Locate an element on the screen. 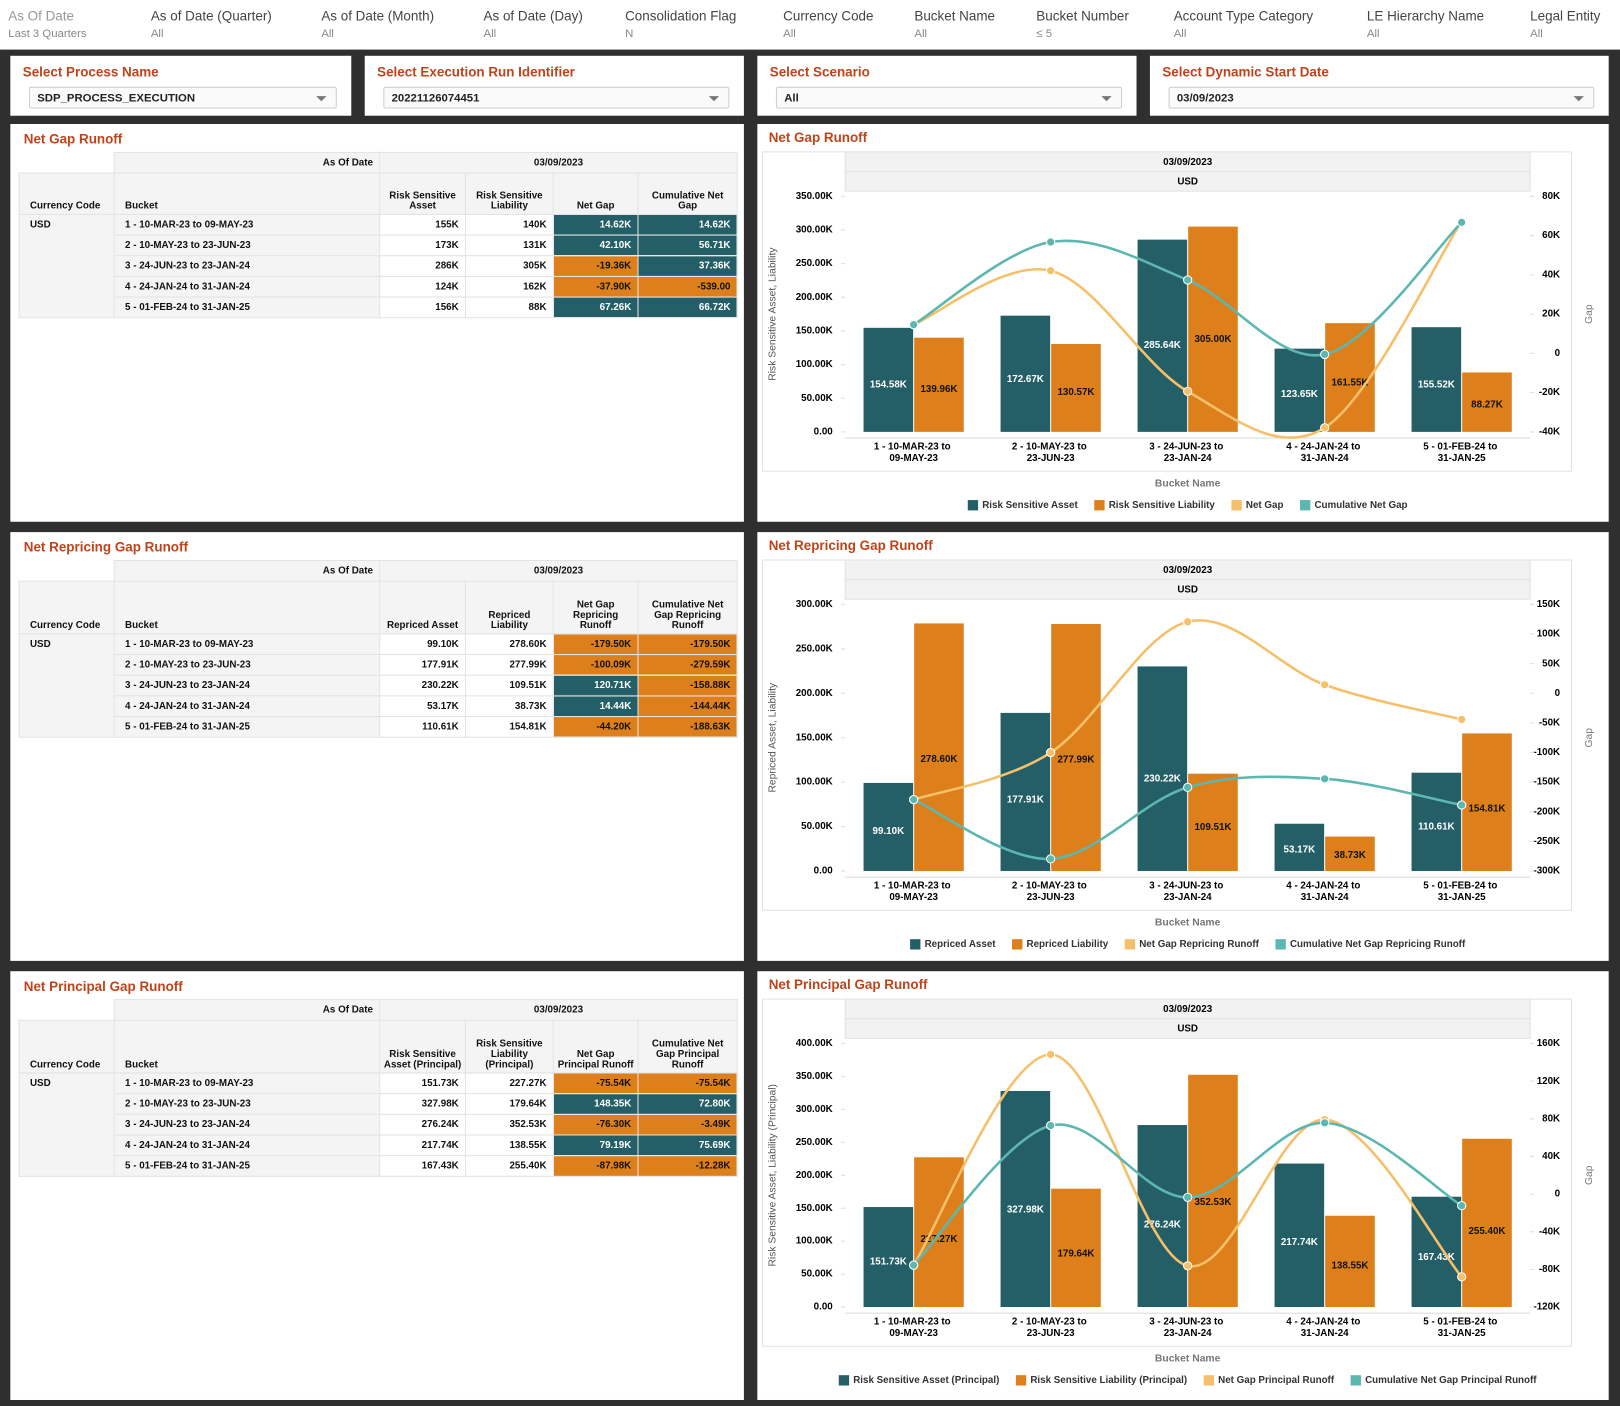 This screenshot has width=1620, height=1406. panel-title: Net Principal Gap Runoff is located at coordinates (848, 984).